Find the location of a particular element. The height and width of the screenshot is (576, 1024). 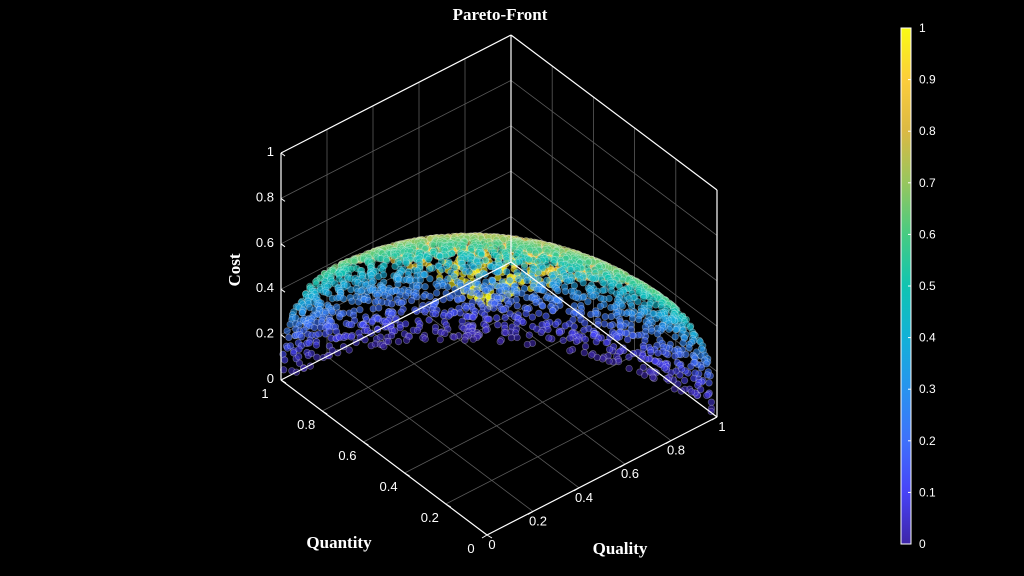

y-tick-label: 0.2 is located at coordinates (430, 517).